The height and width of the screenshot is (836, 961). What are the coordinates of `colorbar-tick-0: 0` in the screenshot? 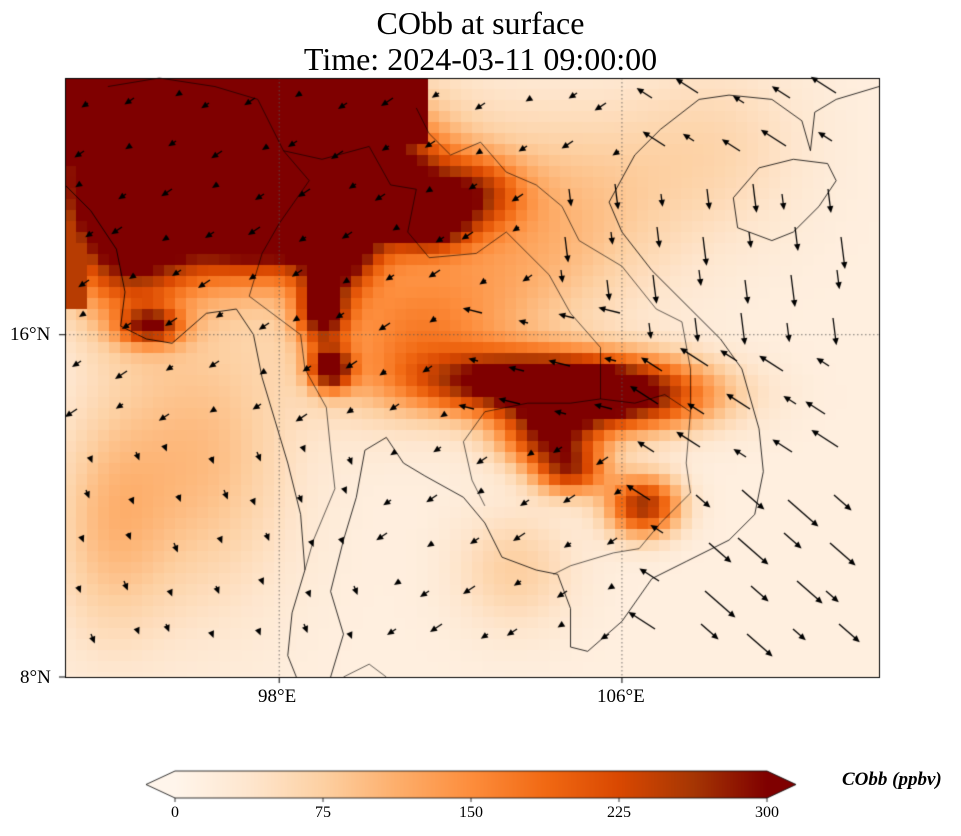 It's located at (175, 812).